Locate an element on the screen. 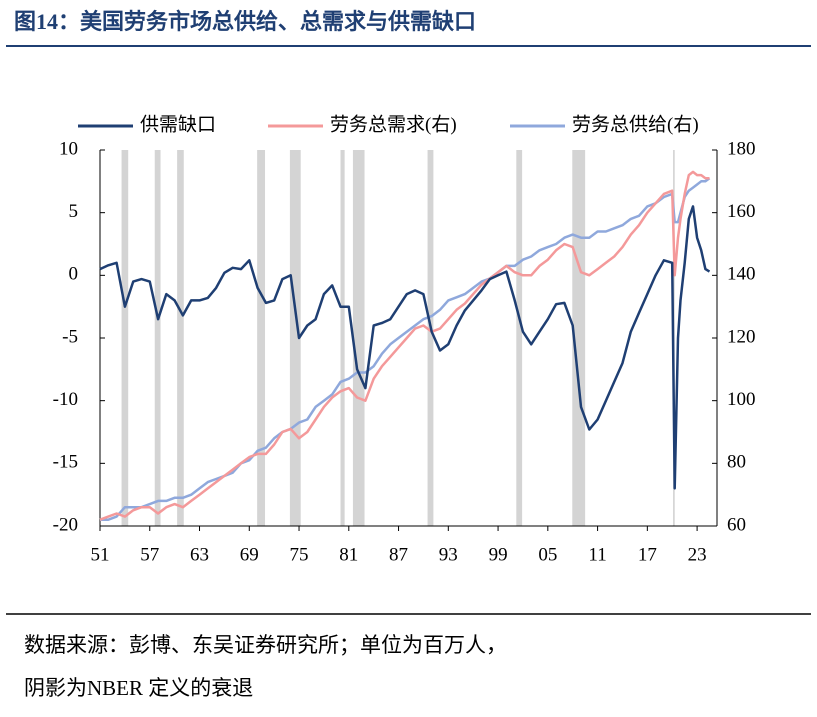 The width and height of the screenshot is (817, 717). legend-label: 劳务总供给(右) is located at coordinates (635, 124).